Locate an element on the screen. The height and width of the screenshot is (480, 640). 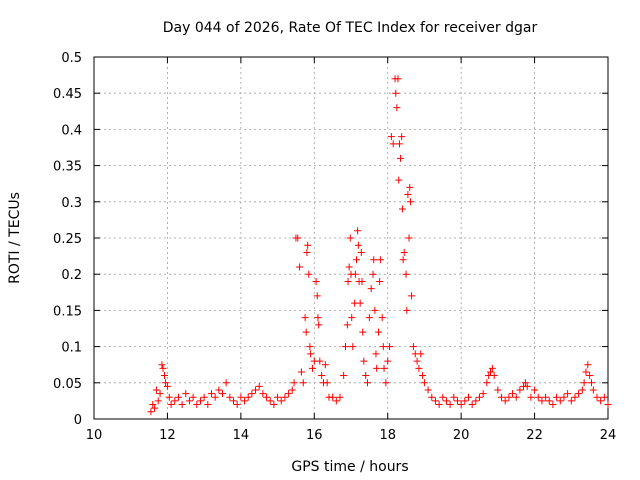
y-axis-title: ROTI / TECUs is located at coordinates (15, 238).